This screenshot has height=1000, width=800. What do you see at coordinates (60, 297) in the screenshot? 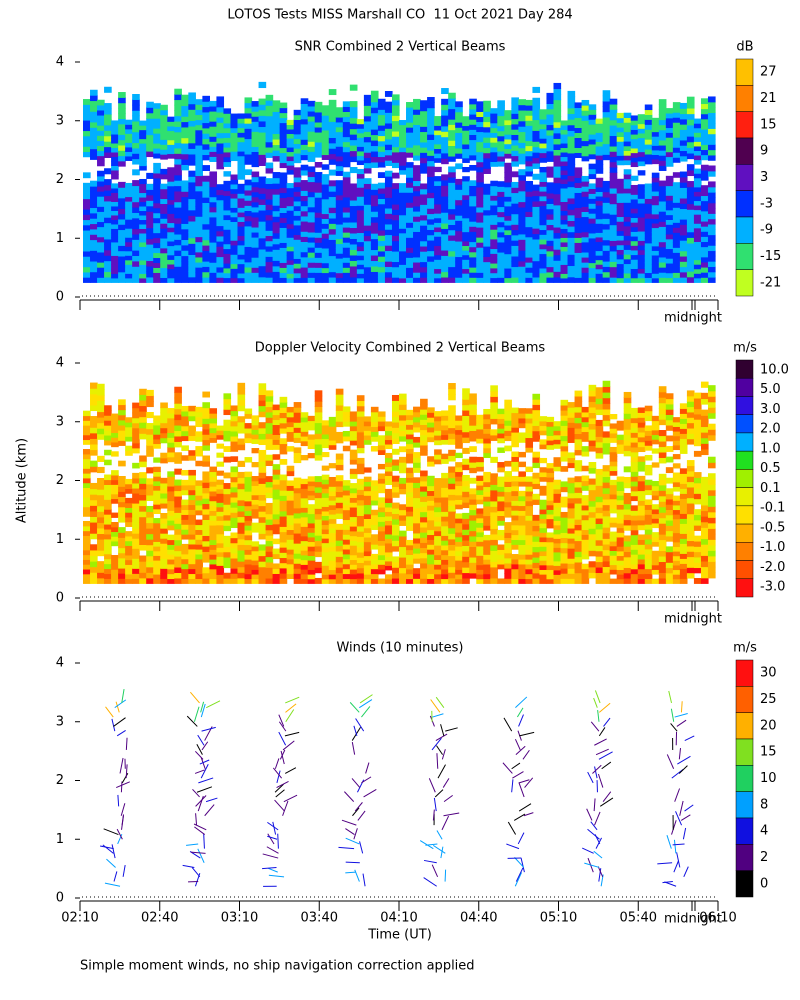
I see `y-tick-label: 0` at bounding box center [60, 297].